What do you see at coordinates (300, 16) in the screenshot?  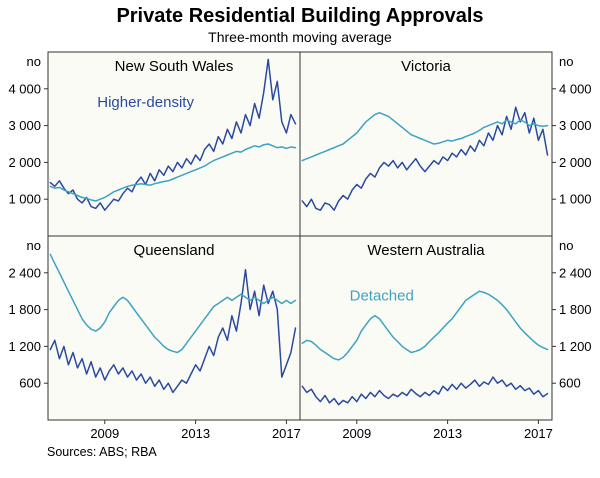 I see `chart-title: Private Residential Building Approvals` at bounding box center [300, 16].